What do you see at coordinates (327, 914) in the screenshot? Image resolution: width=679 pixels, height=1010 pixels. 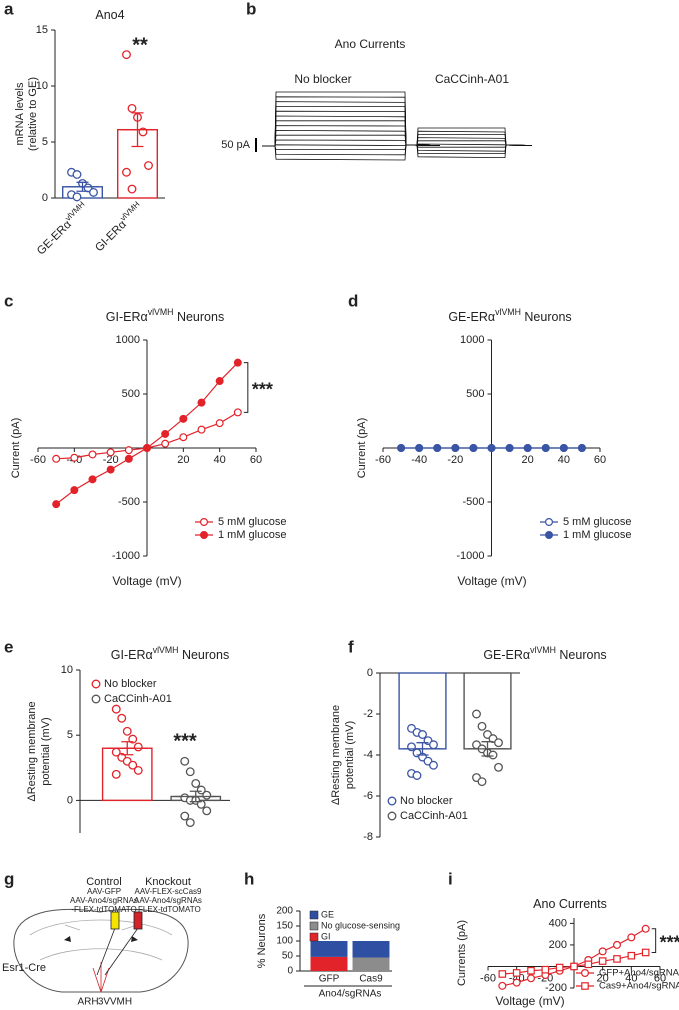 I see `legend-label: GE` at bounding box center [327, 914].